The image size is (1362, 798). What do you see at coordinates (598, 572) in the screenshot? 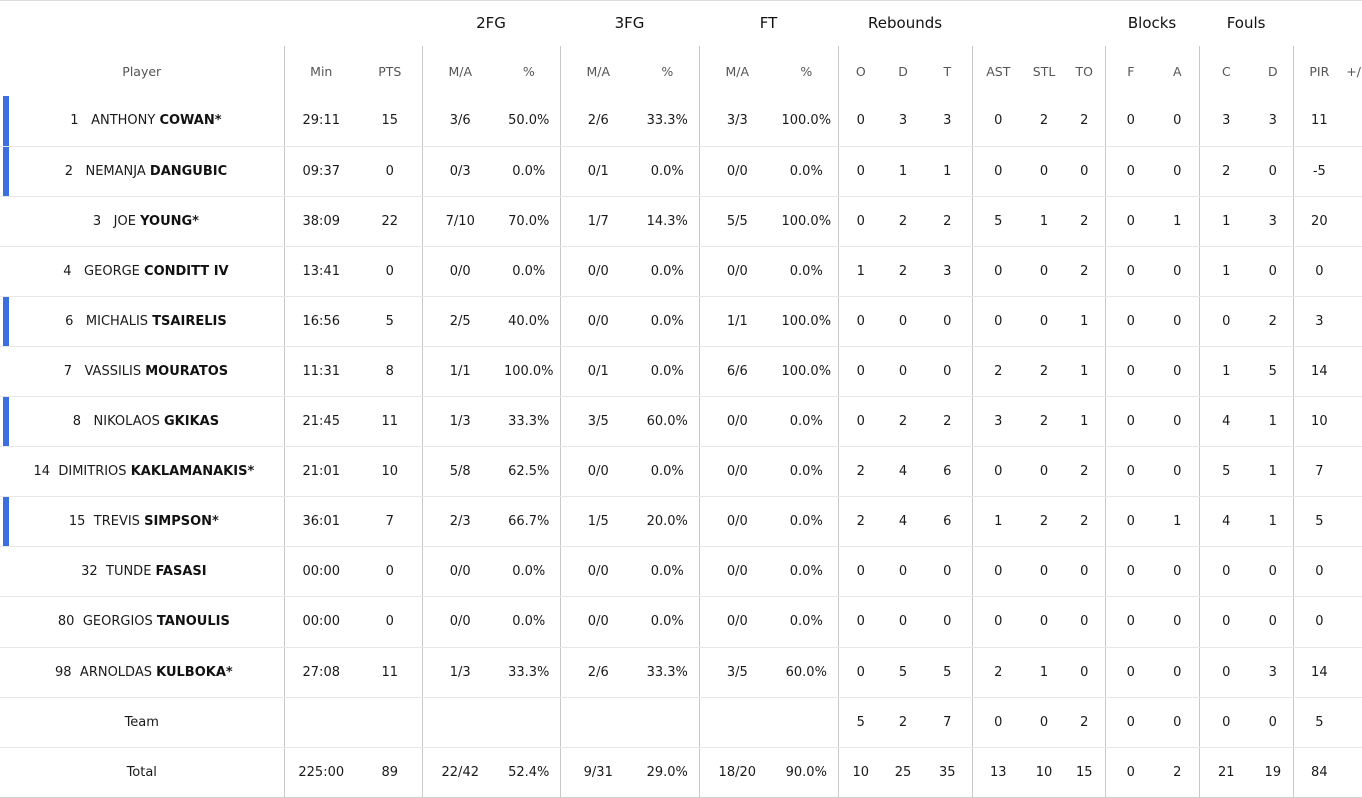
I see `cell-fg3-ma: 0/0` at bounding box center [598, 572].